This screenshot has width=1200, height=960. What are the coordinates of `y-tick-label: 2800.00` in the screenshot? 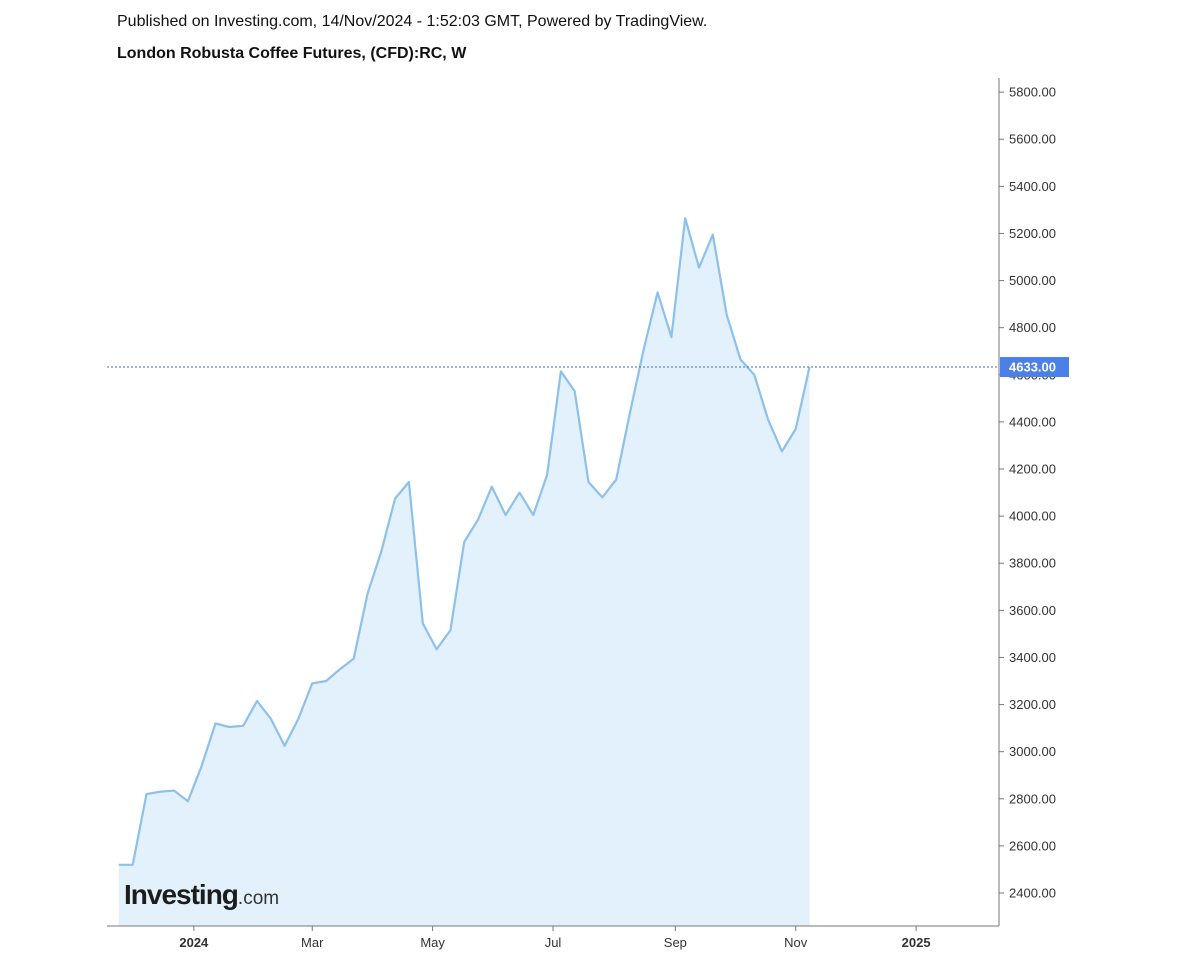 It's located at (1032, 798).